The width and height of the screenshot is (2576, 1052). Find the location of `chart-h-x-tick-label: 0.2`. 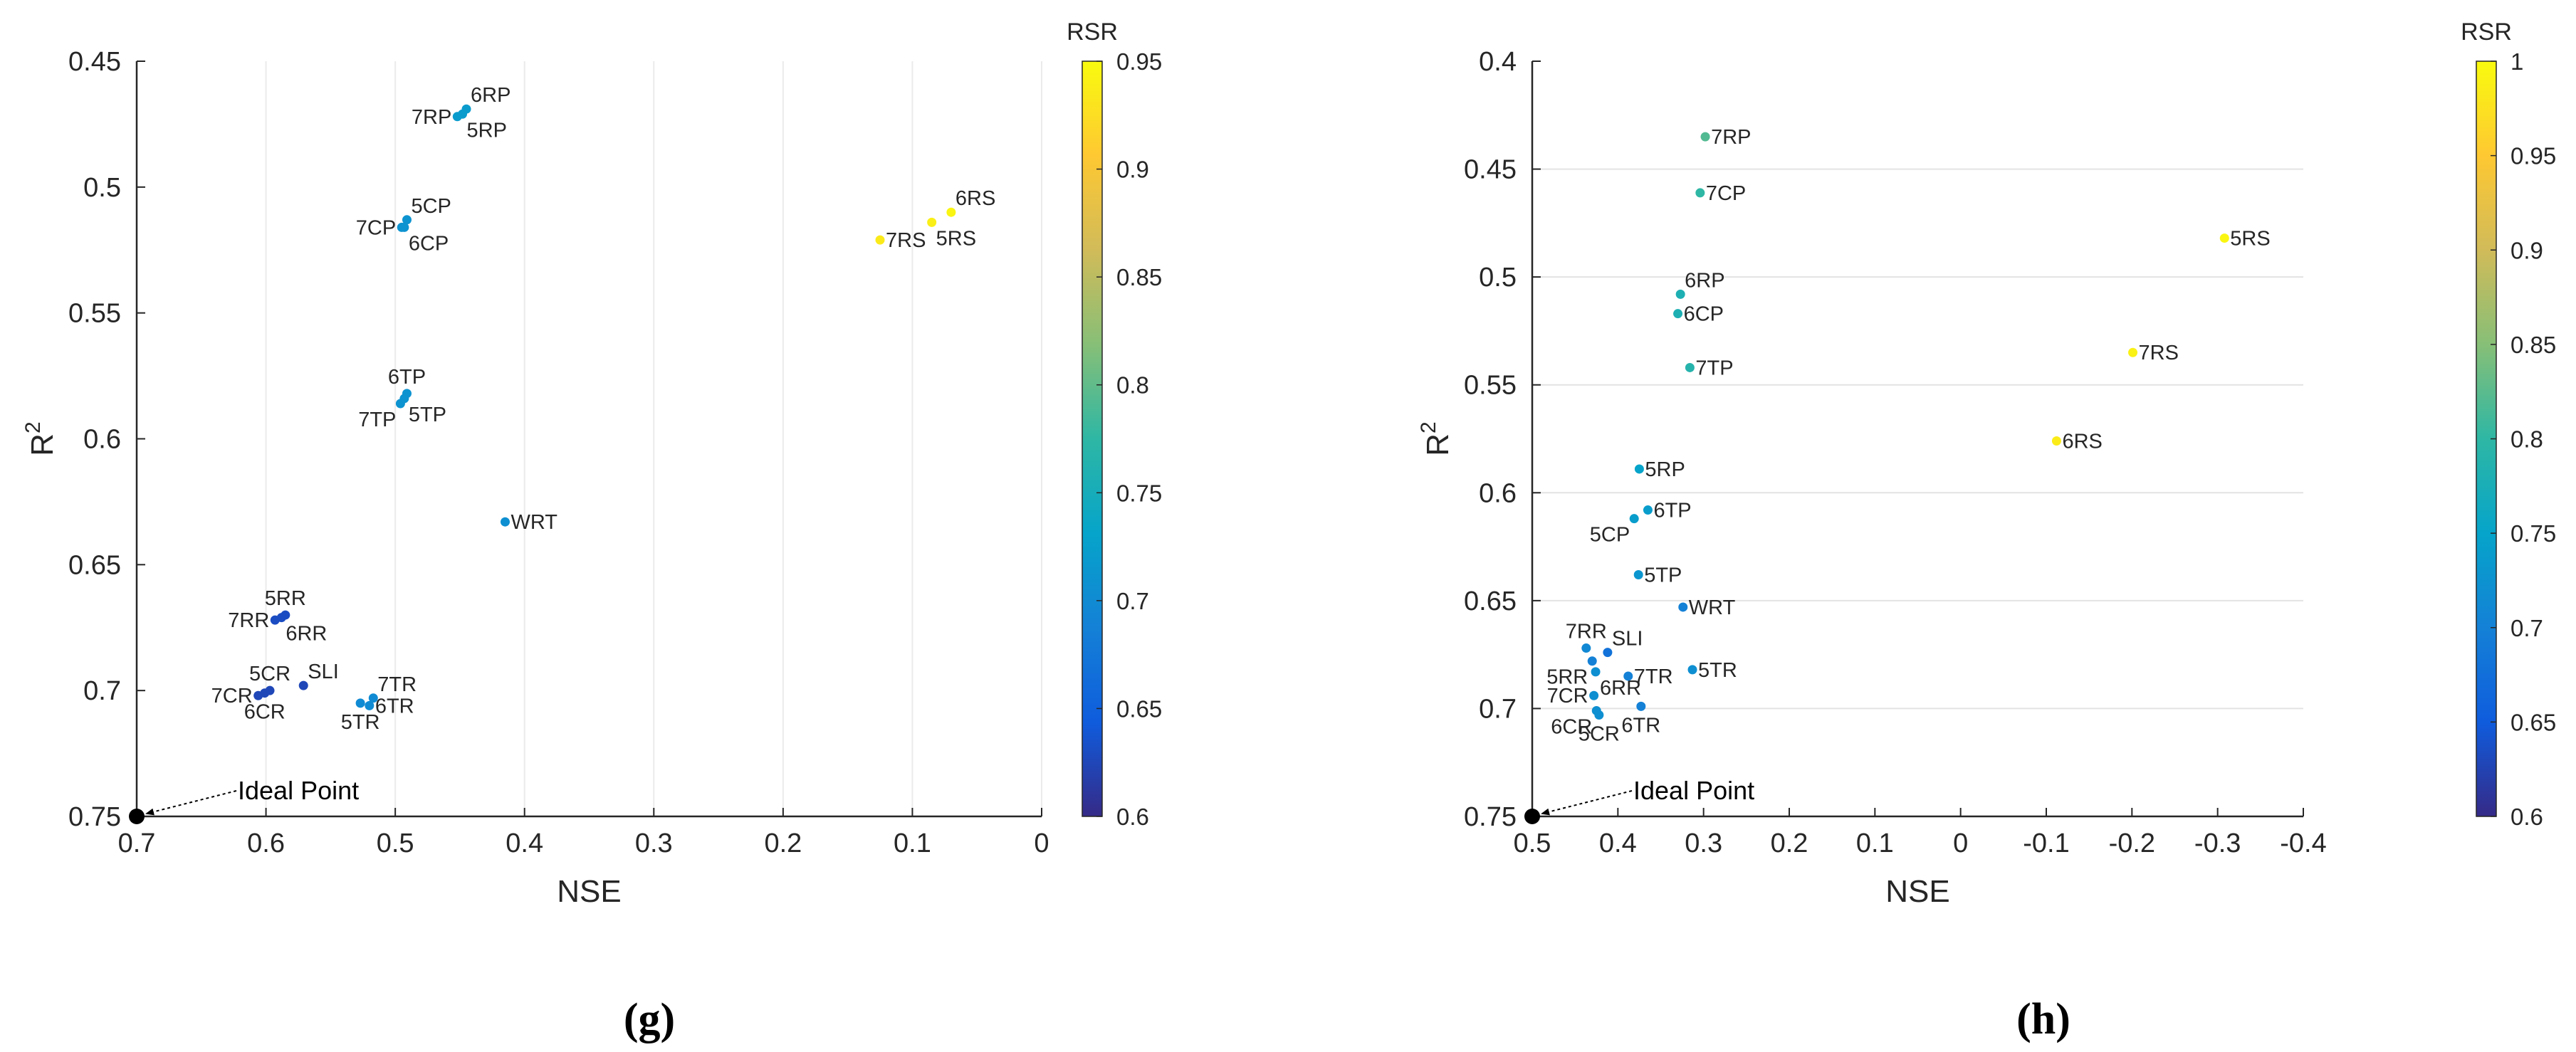

chart-h-x-tick-label: 0.2 is located at coordinates (1789, 843).